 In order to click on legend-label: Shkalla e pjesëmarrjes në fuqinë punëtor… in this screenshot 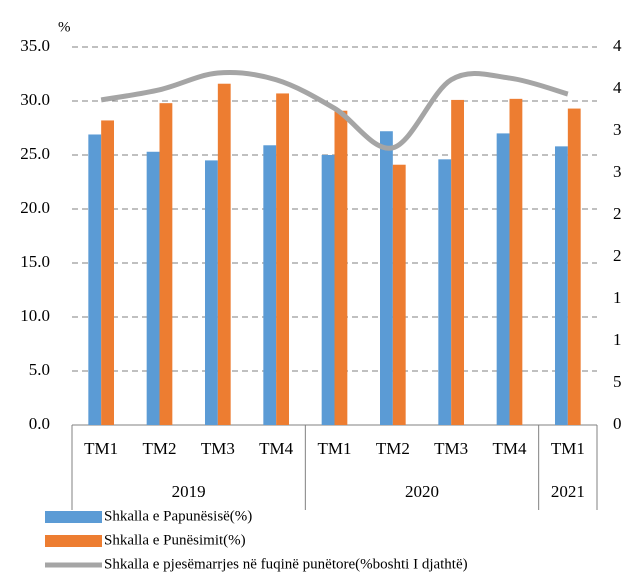, I will do `click(286, 564)`.